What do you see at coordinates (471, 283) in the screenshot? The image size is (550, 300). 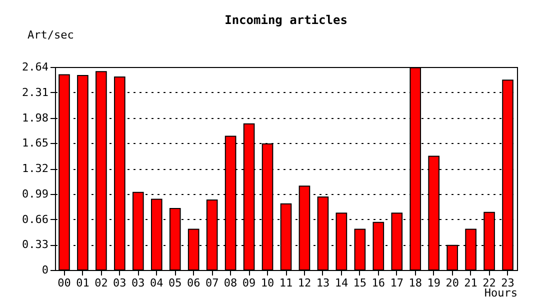 I see `x-tick-label: 21` at bounding box center [471, 283].